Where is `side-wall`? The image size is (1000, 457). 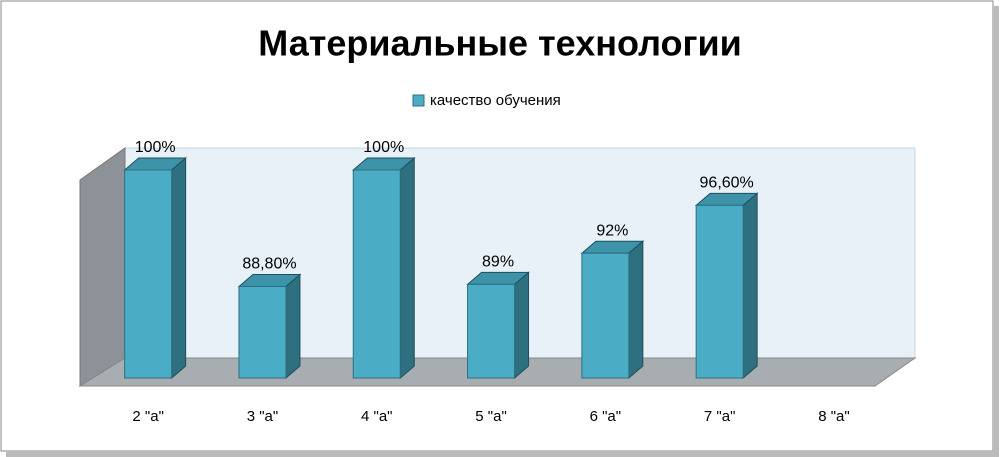 side-wall is located at coordinates (102, 267).